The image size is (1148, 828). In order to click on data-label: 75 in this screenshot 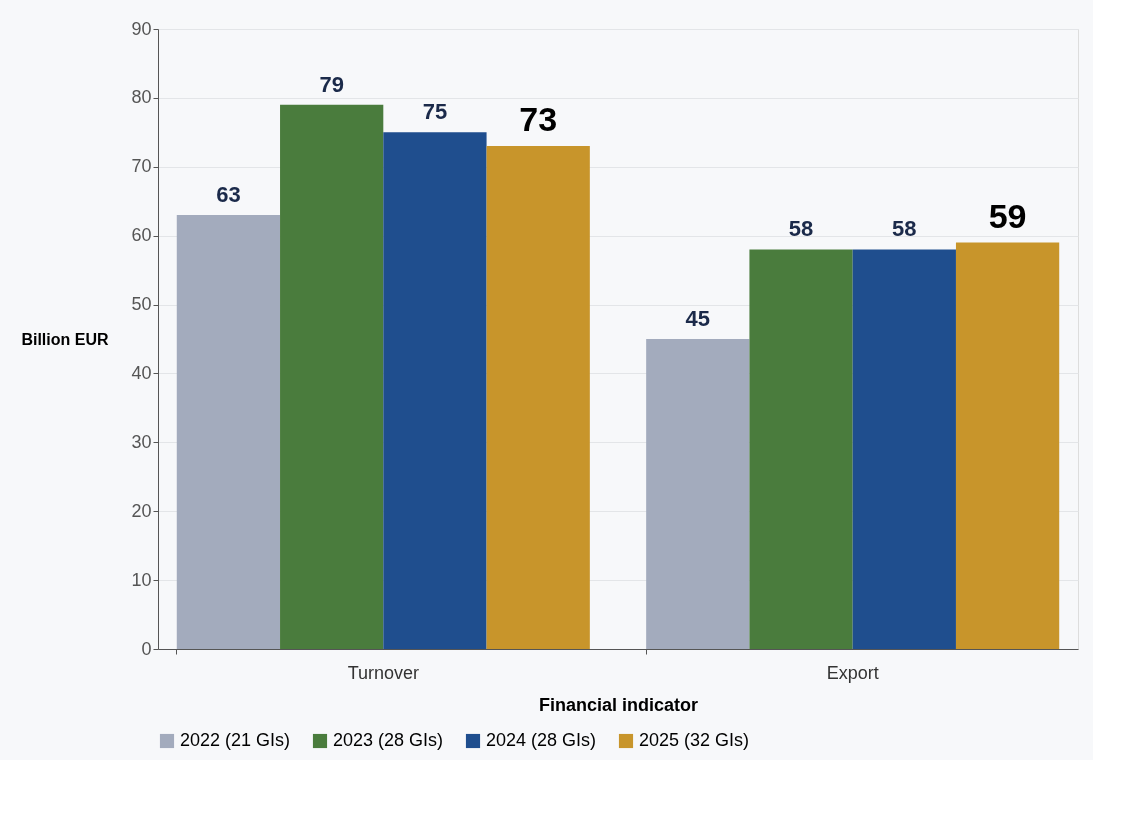, I will do `click(435, 112)`.